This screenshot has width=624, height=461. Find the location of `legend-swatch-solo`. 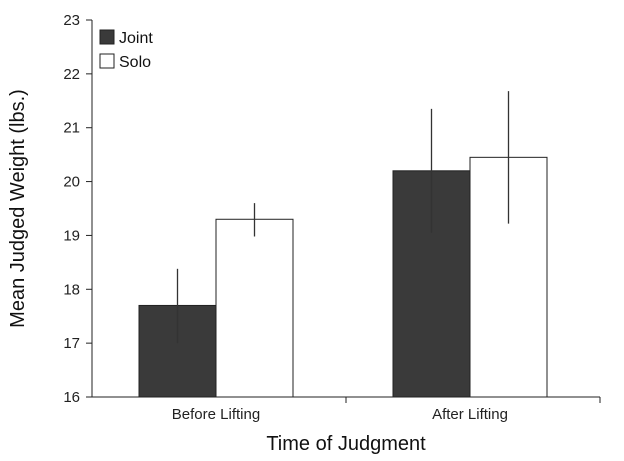

legend-swatch-solo is located at coordinates (107, 61).